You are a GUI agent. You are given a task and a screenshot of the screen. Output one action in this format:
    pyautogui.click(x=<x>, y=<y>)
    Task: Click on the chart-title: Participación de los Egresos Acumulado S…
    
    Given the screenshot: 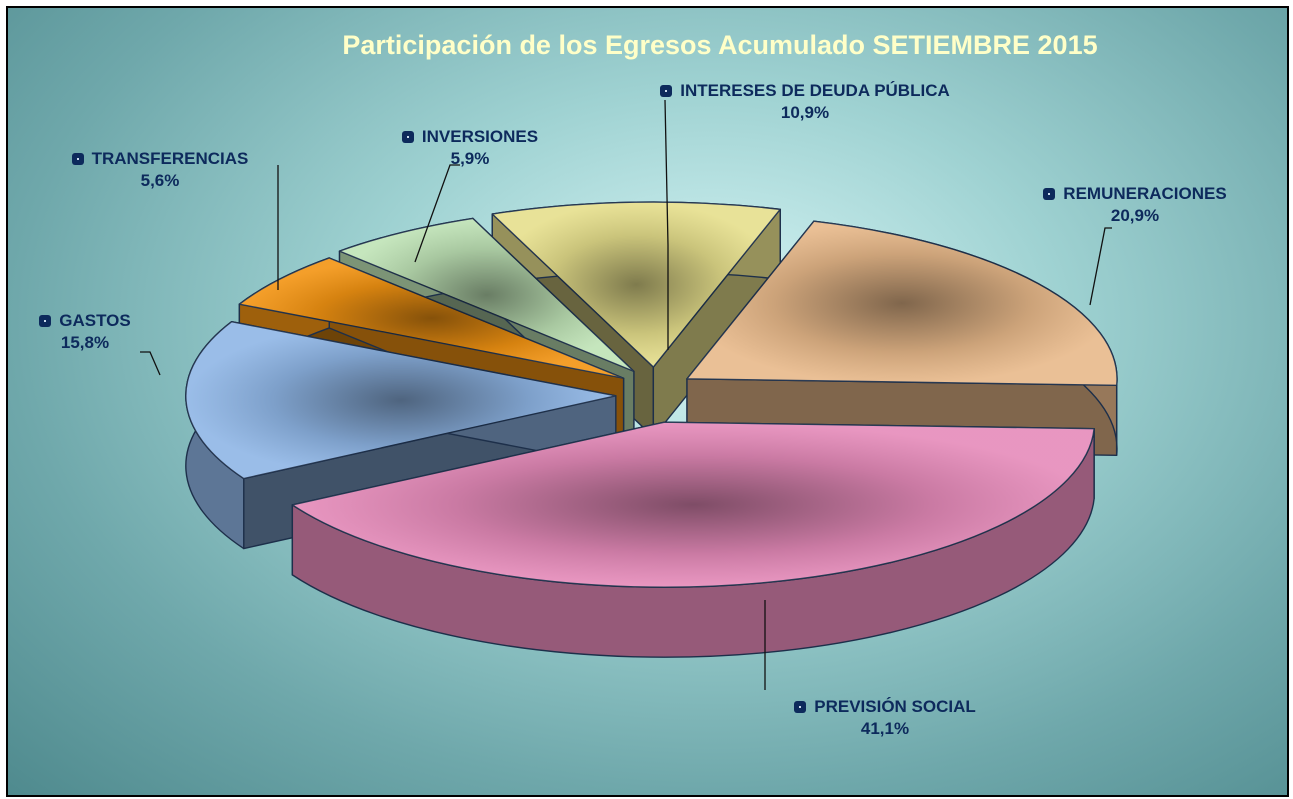 What is the action you would take?
    pyautogui.click(x=720, y=45)
    